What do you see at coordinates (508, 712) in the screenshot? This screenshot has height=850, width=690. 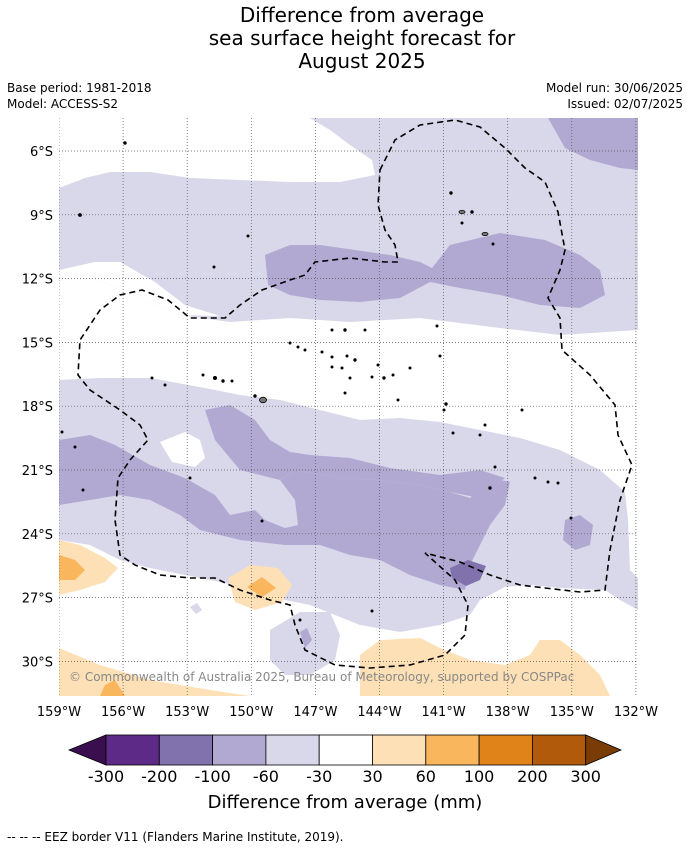 I see `longitude-tick-label: 138°W` at bounding box center [508, 712].